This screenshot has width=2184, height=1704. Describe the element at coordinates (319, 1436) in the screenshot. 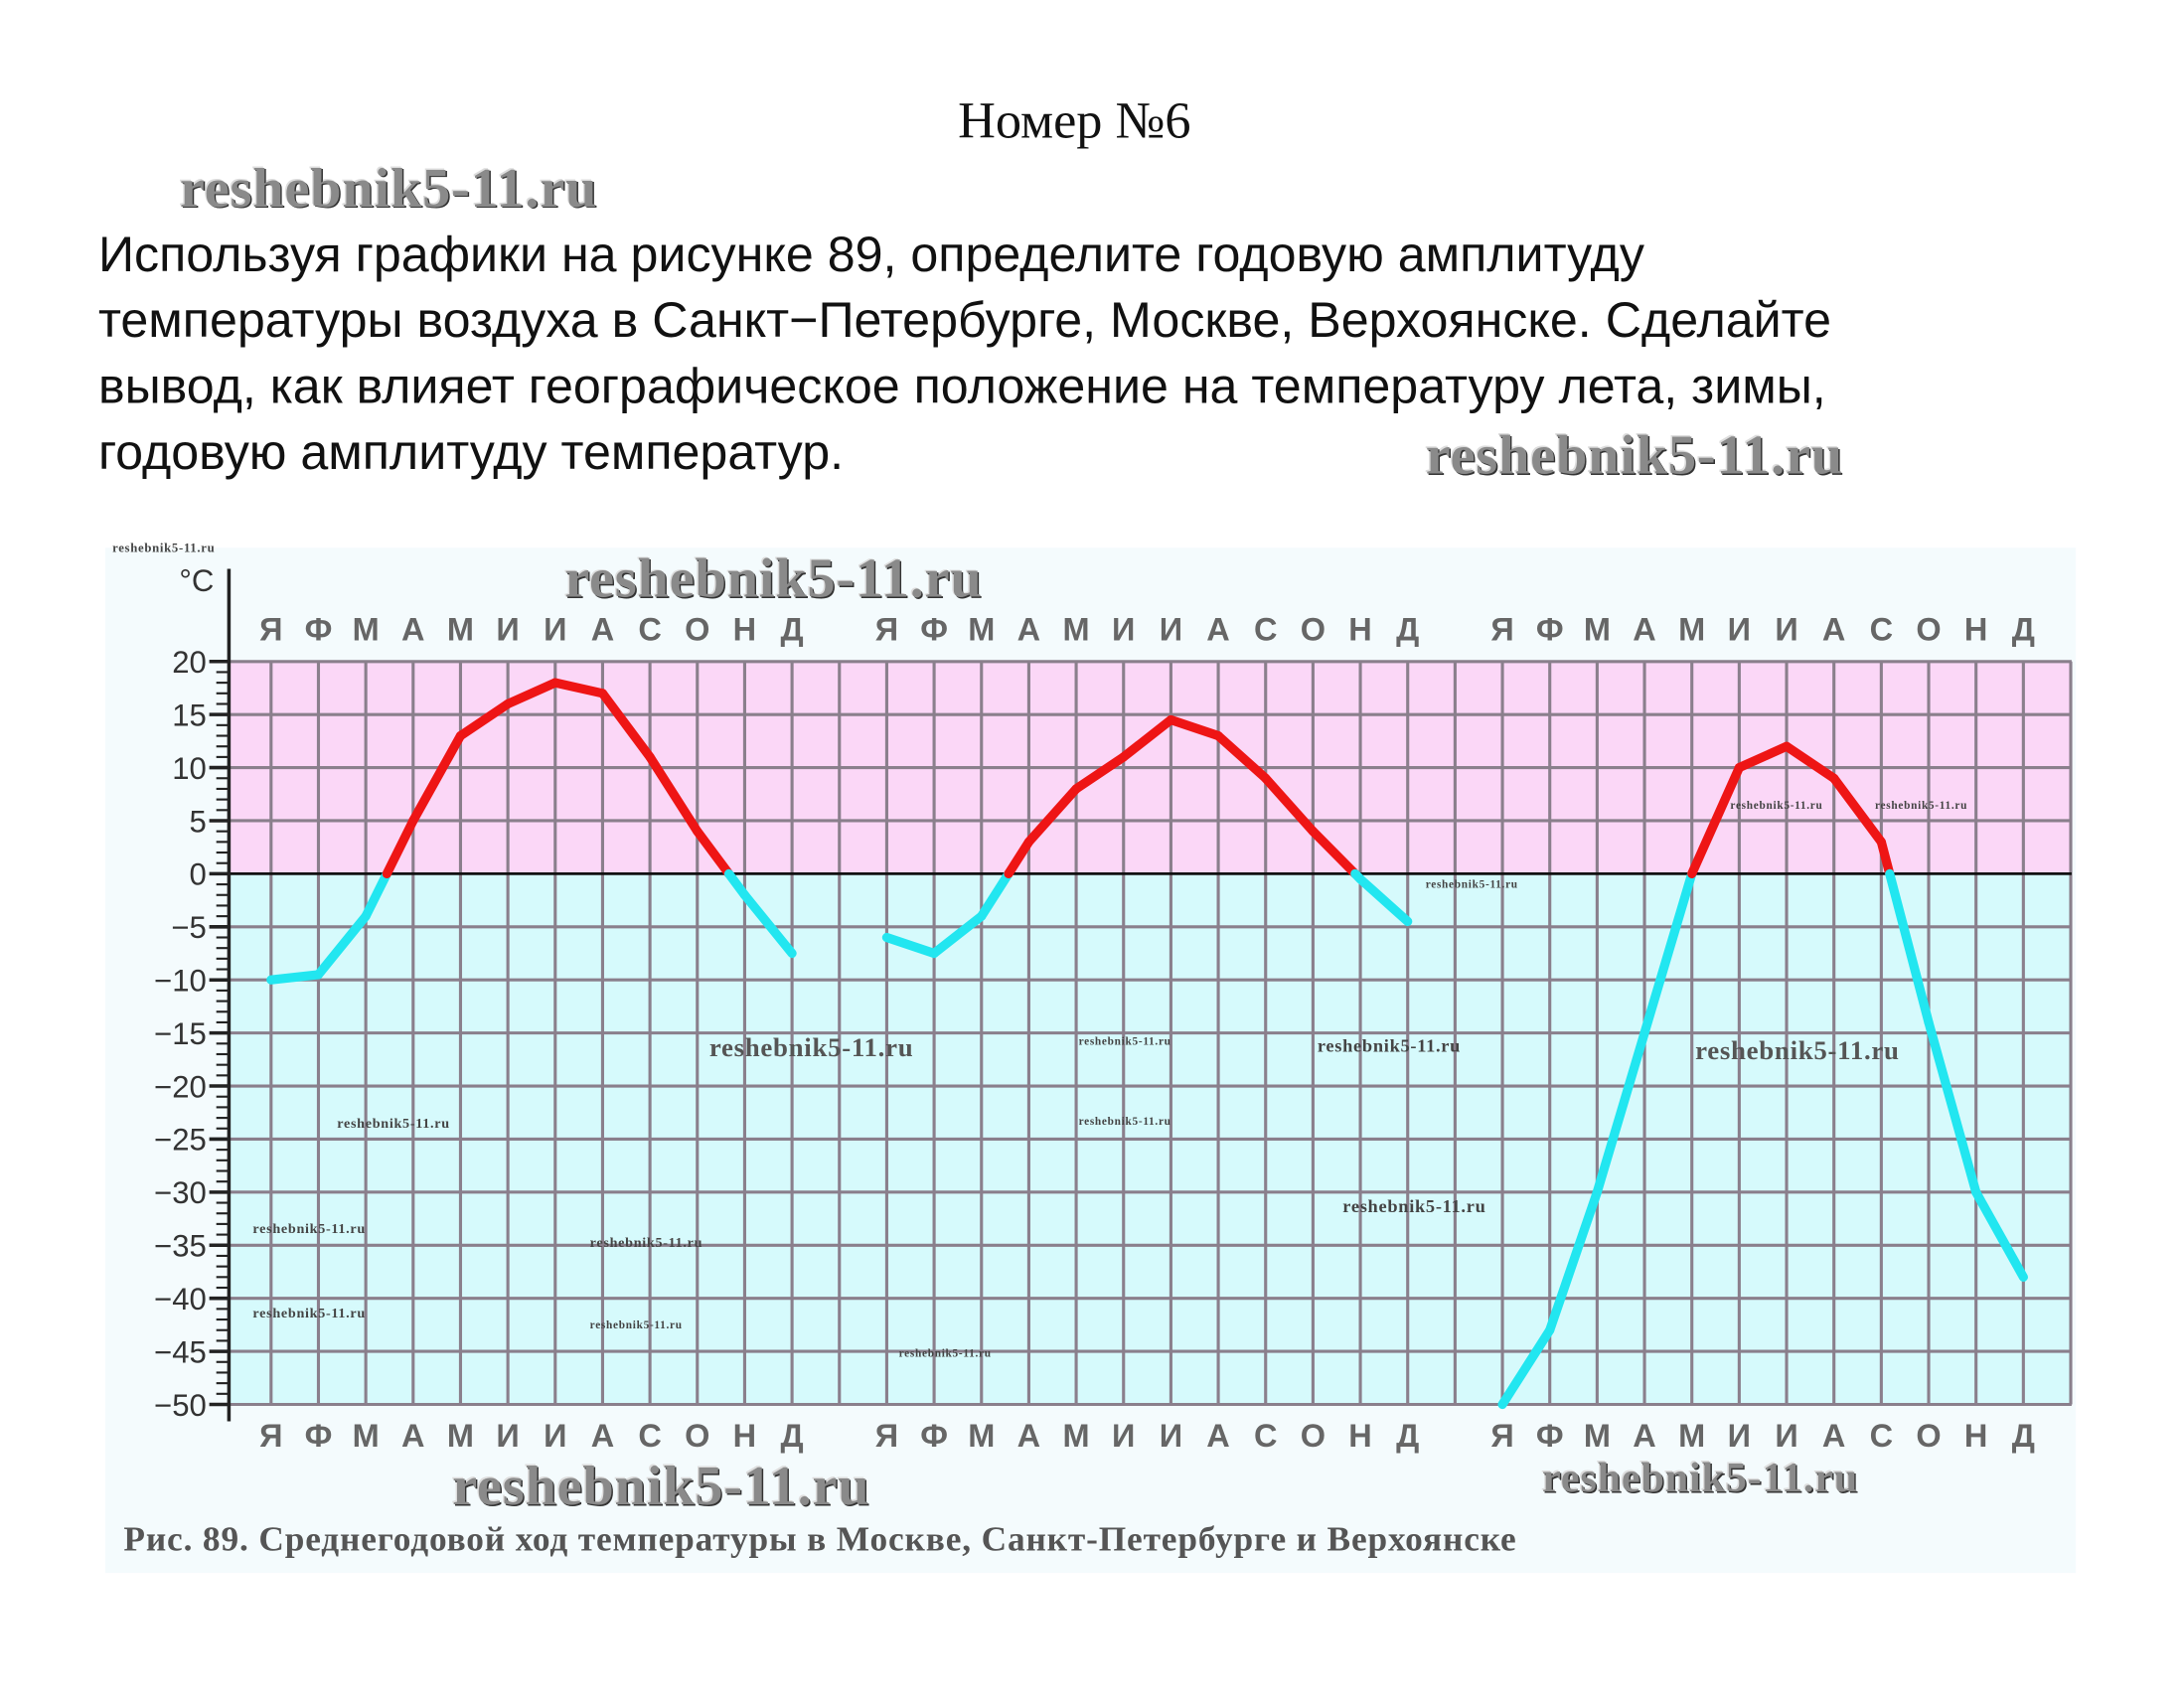

I see `month-label-bottom: Ф` at that location.